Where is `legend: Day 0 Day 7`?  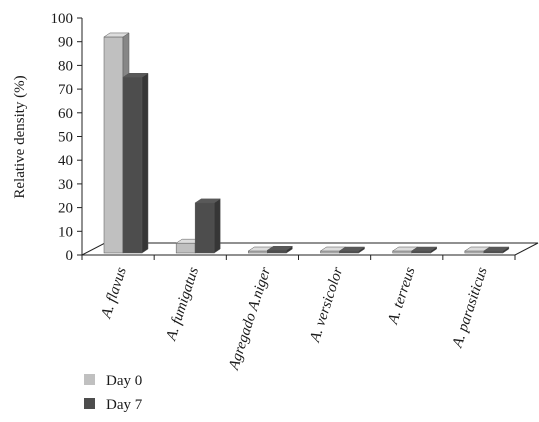 legend: Day 0 Day 7 is located at coordinates (113, 393).